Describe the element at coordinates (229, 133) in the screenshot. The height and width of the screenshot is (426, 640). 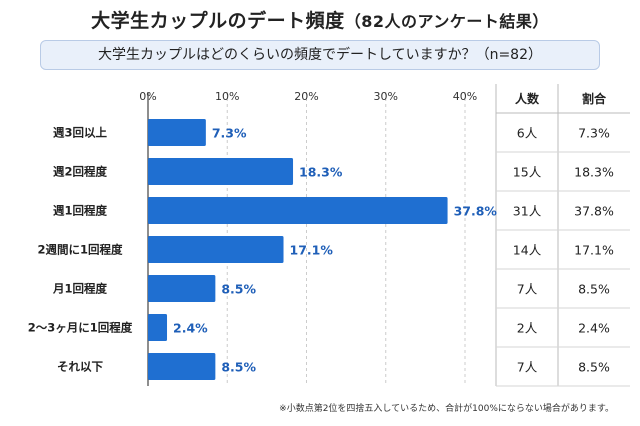
I see `bar-value-label: 7.3%` at that location.